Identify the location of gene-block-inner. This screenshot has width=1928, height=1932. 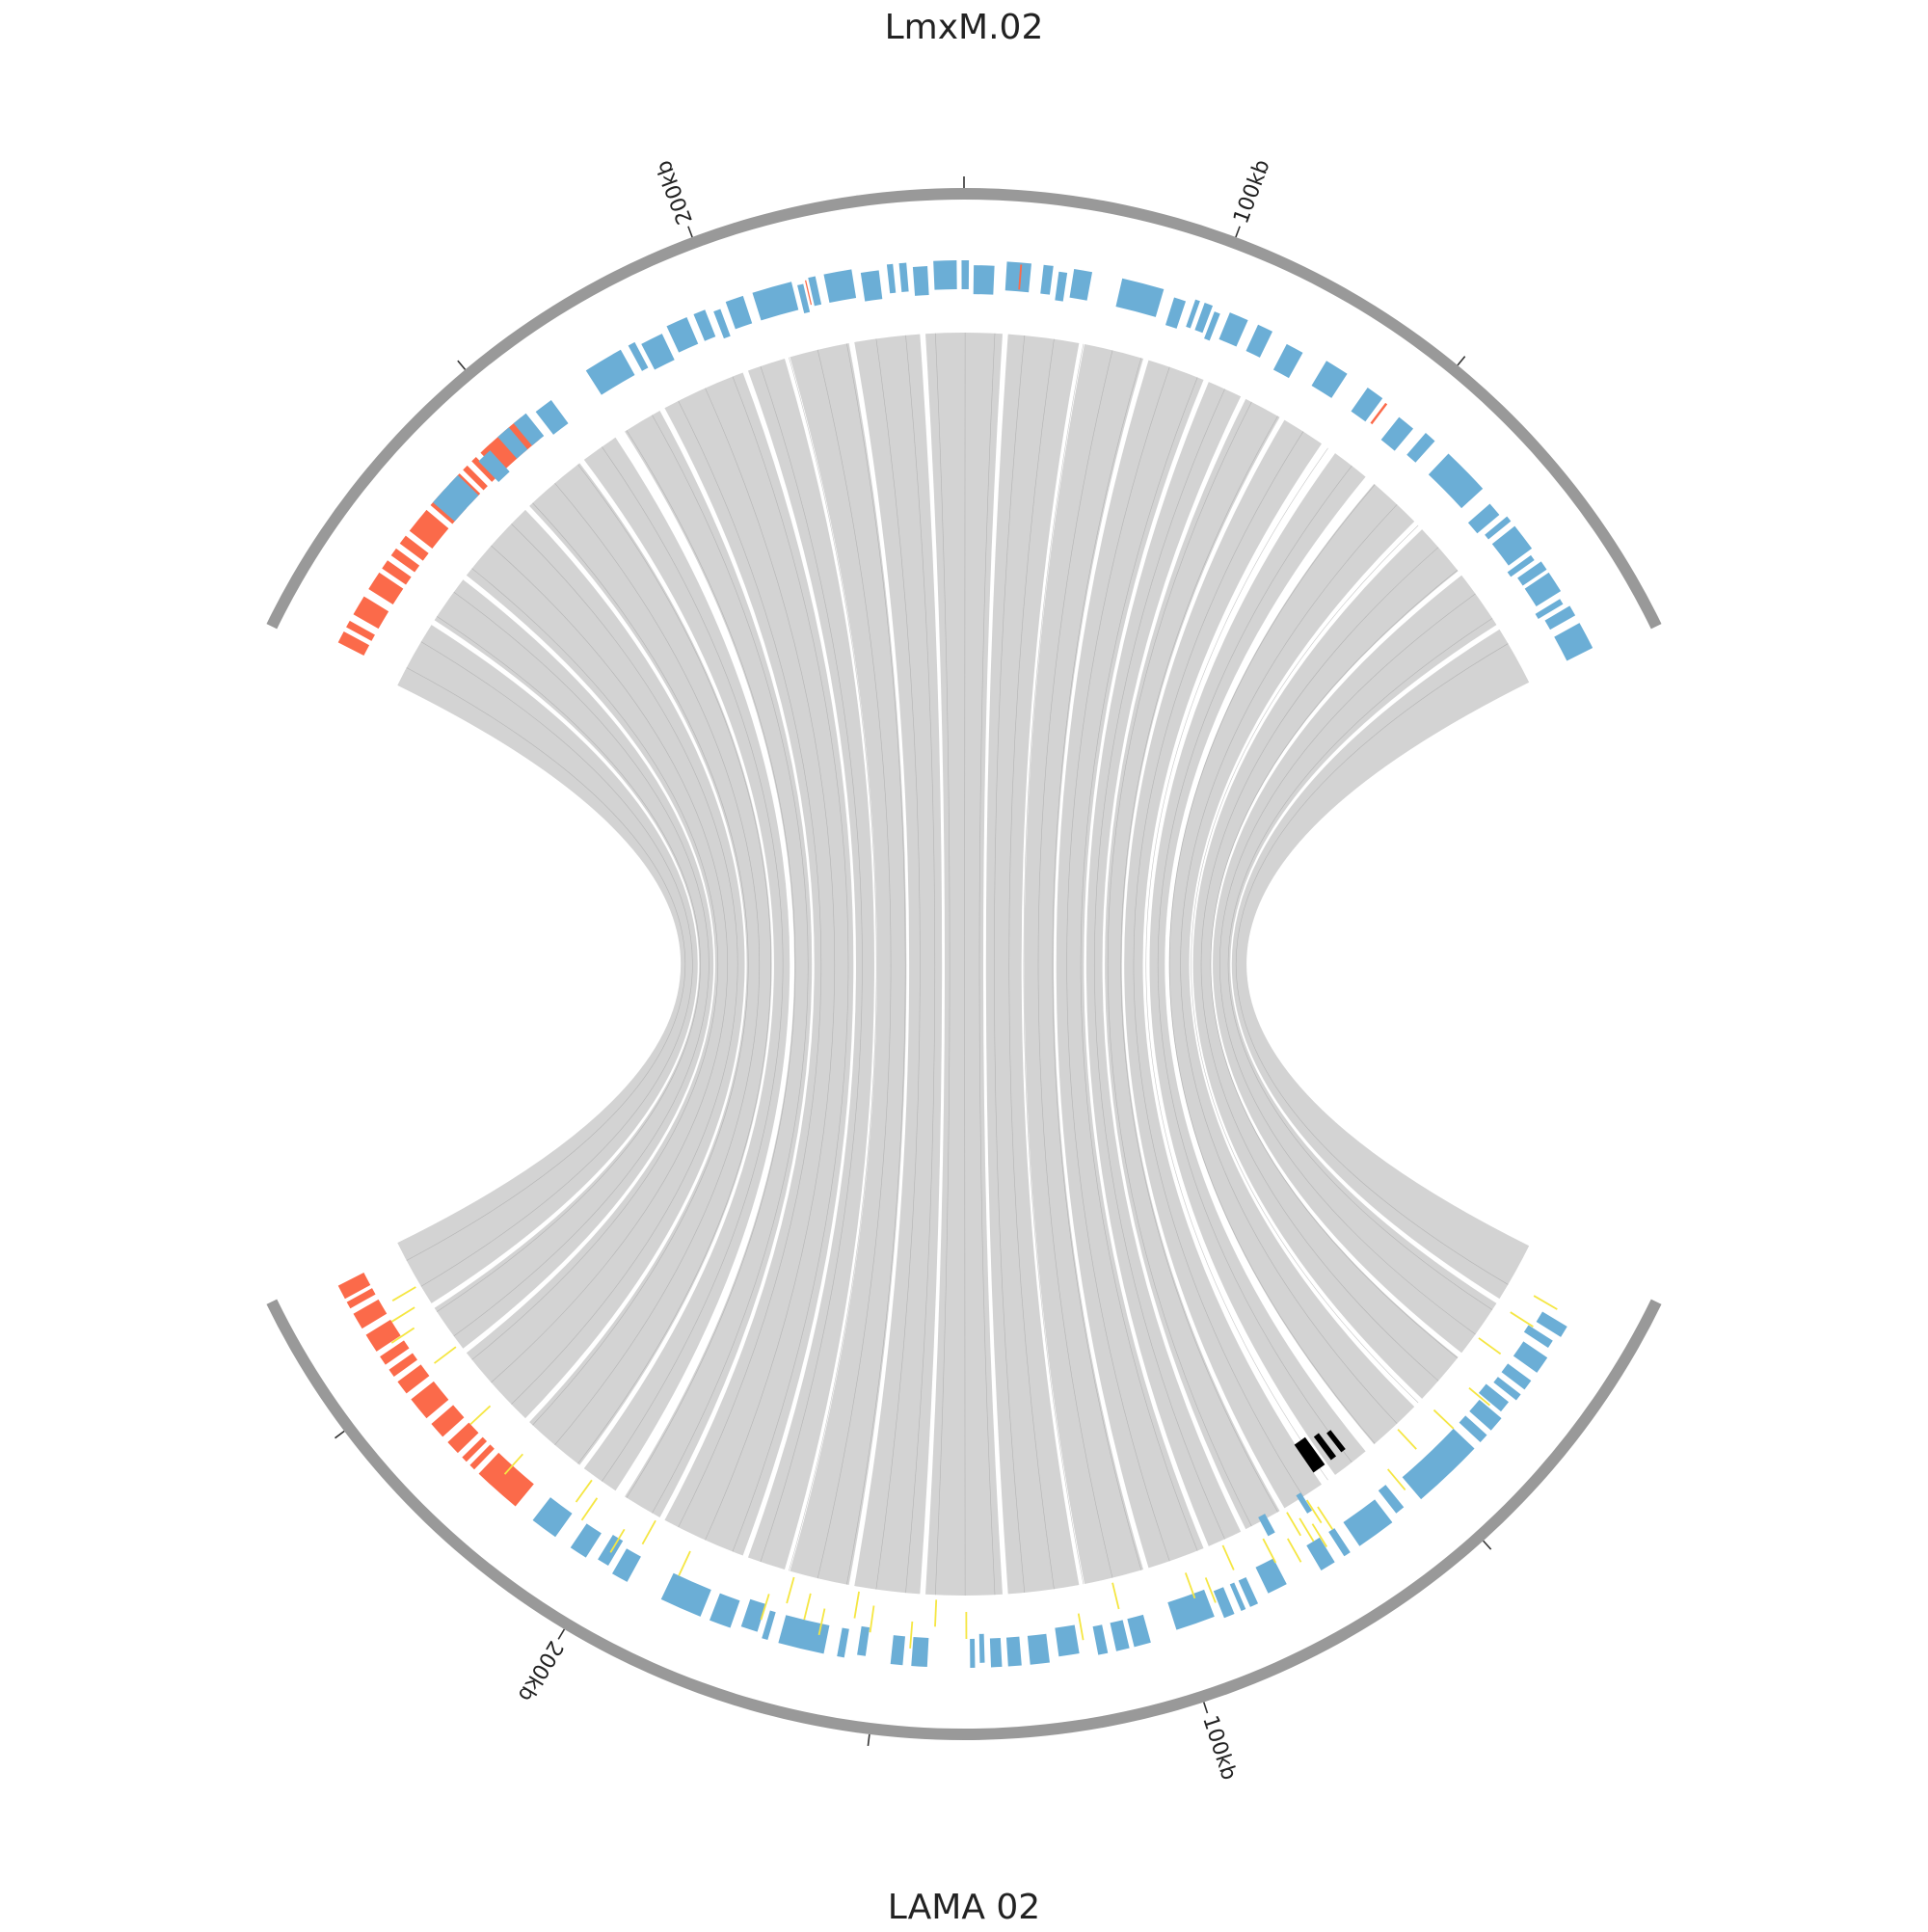
(1267, 1525).